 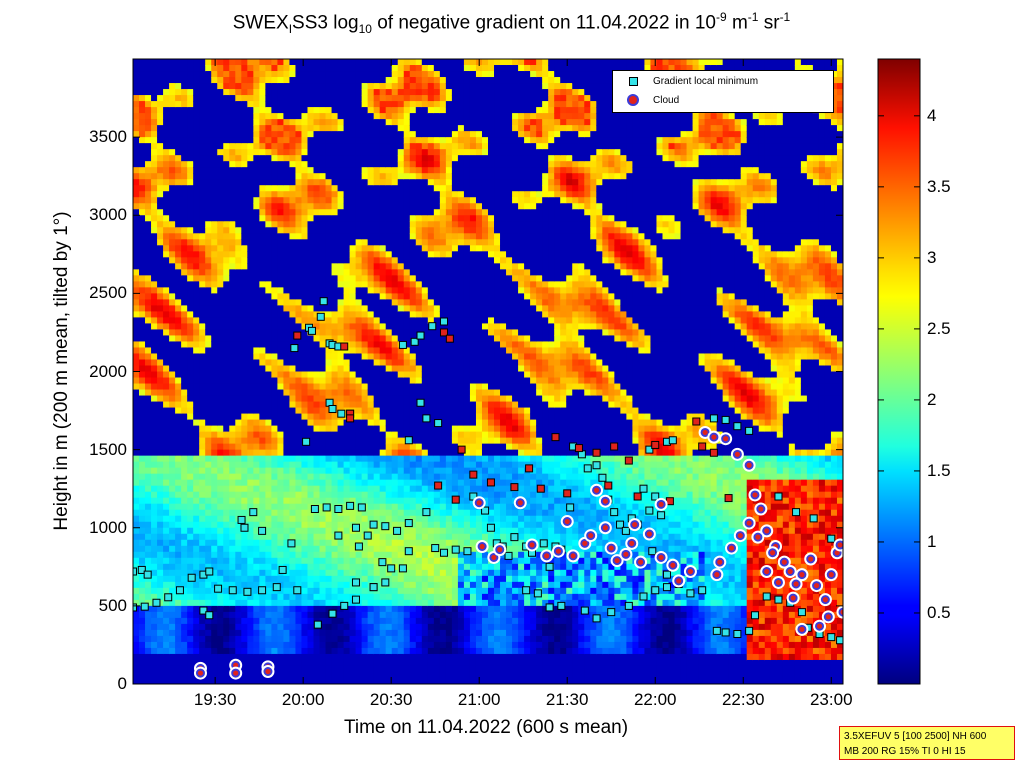 I want to click on cloud-marker-ring, so click(x=839, y=612).